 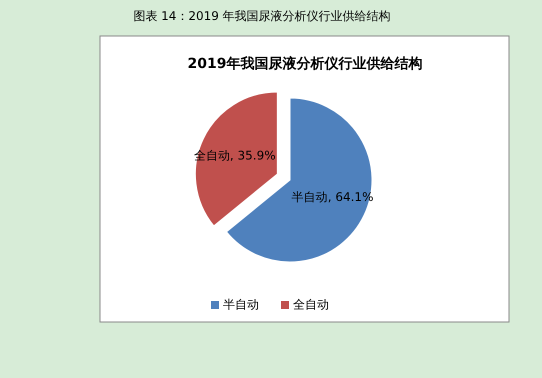 What do you see at coordinates (241, 304) in the screenshot?
I see `legend-label: 半自动` at bounding box center [241, 304].